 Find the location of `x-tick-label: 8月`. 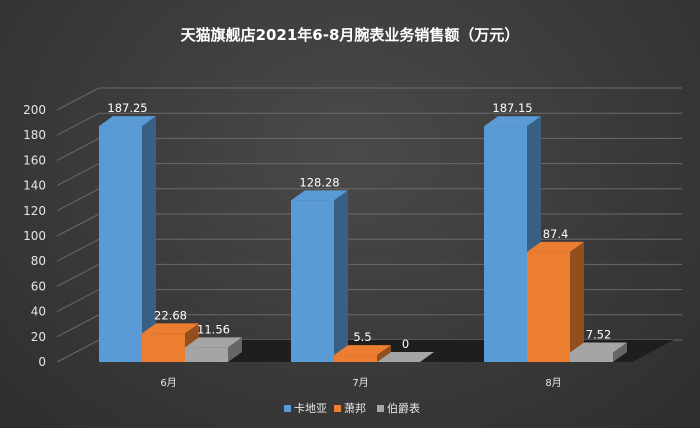

x-tick-label: 8月 is located at coordinates (553, 383).